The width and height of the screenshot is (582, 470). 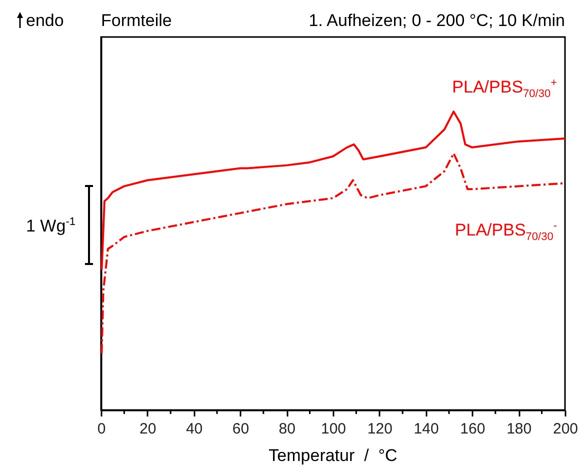 I want to click on x-tick-label: 100, so click(x=333, y=429).